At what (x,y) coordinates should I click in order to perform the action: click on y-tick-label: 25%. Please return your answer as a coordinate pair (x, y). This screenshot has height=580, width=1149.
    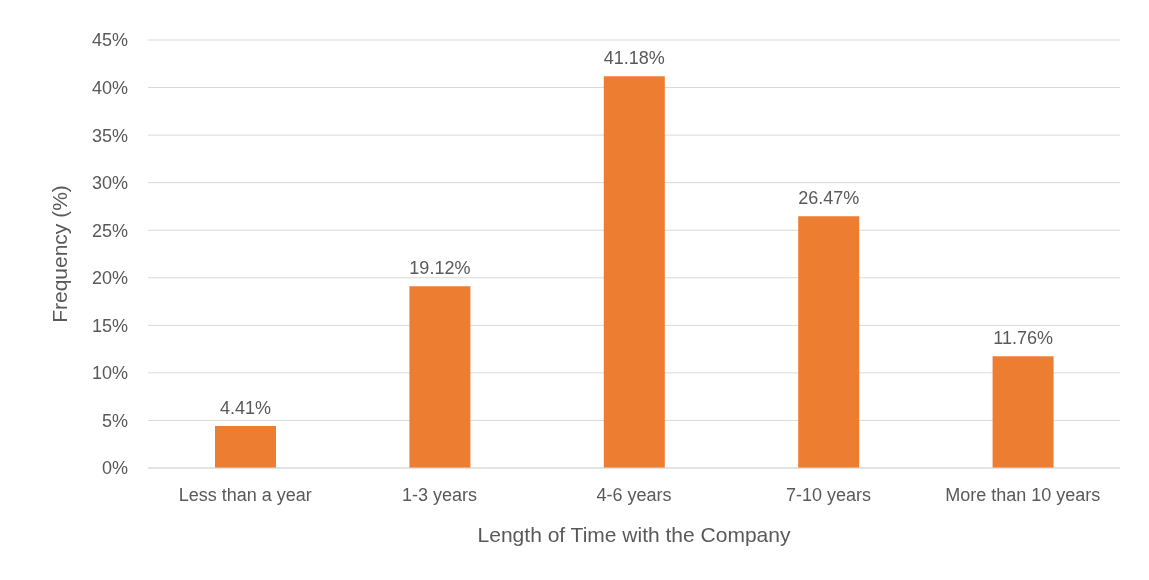
    Looking at the image, I should click on (109, 230).